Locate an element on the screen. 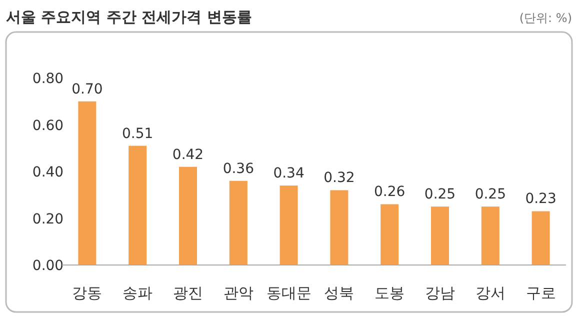 This screenshot has width=580, height=320. data-label: 0.70 is located at coordinates (87, 89).